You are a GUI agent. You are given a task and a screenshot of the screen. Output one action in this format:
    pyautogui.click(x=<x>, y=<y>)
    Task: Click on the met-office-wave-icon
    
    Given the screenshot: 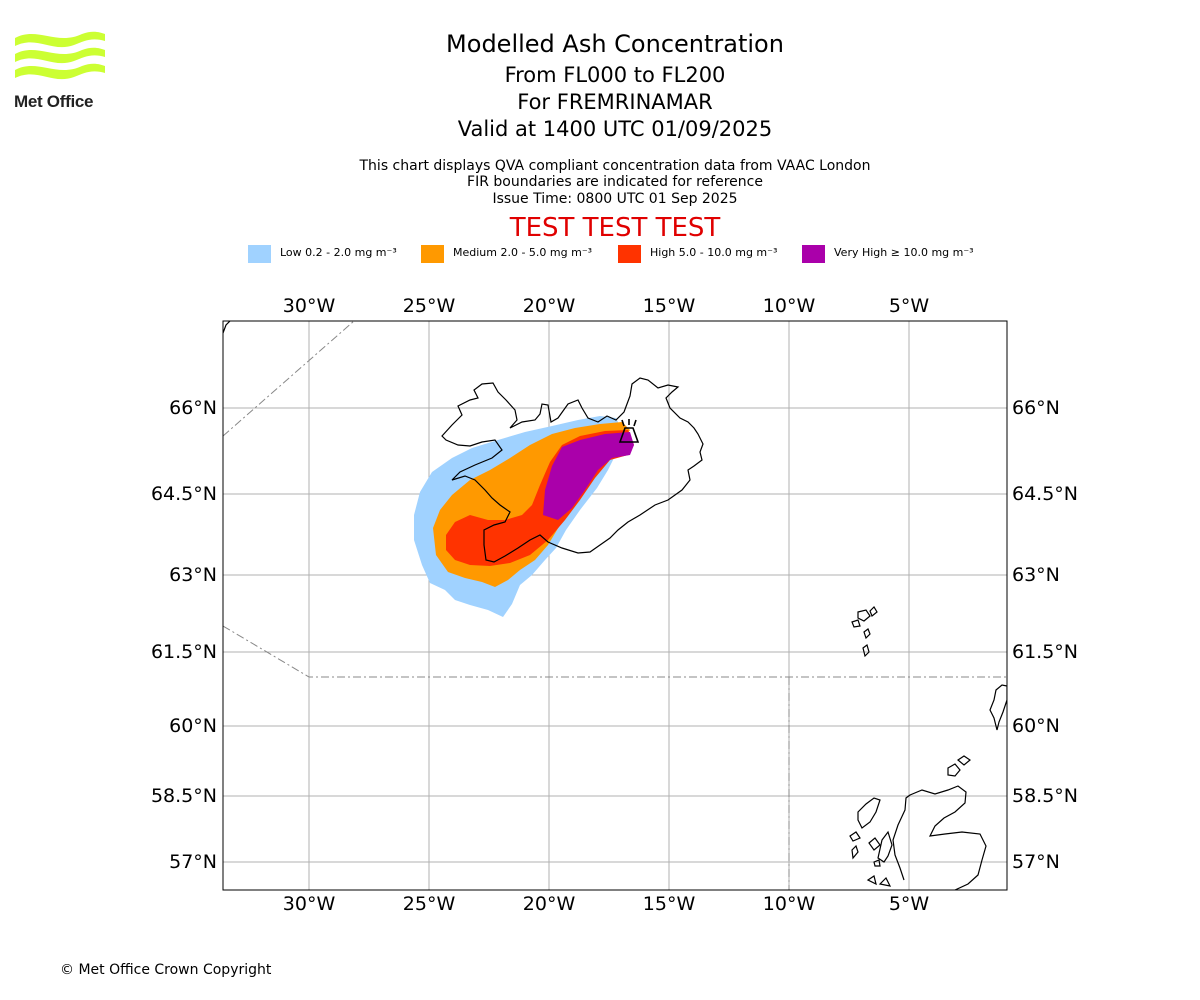 What is the action you would take?
    pyautogui.click(x=60, y=55)
    